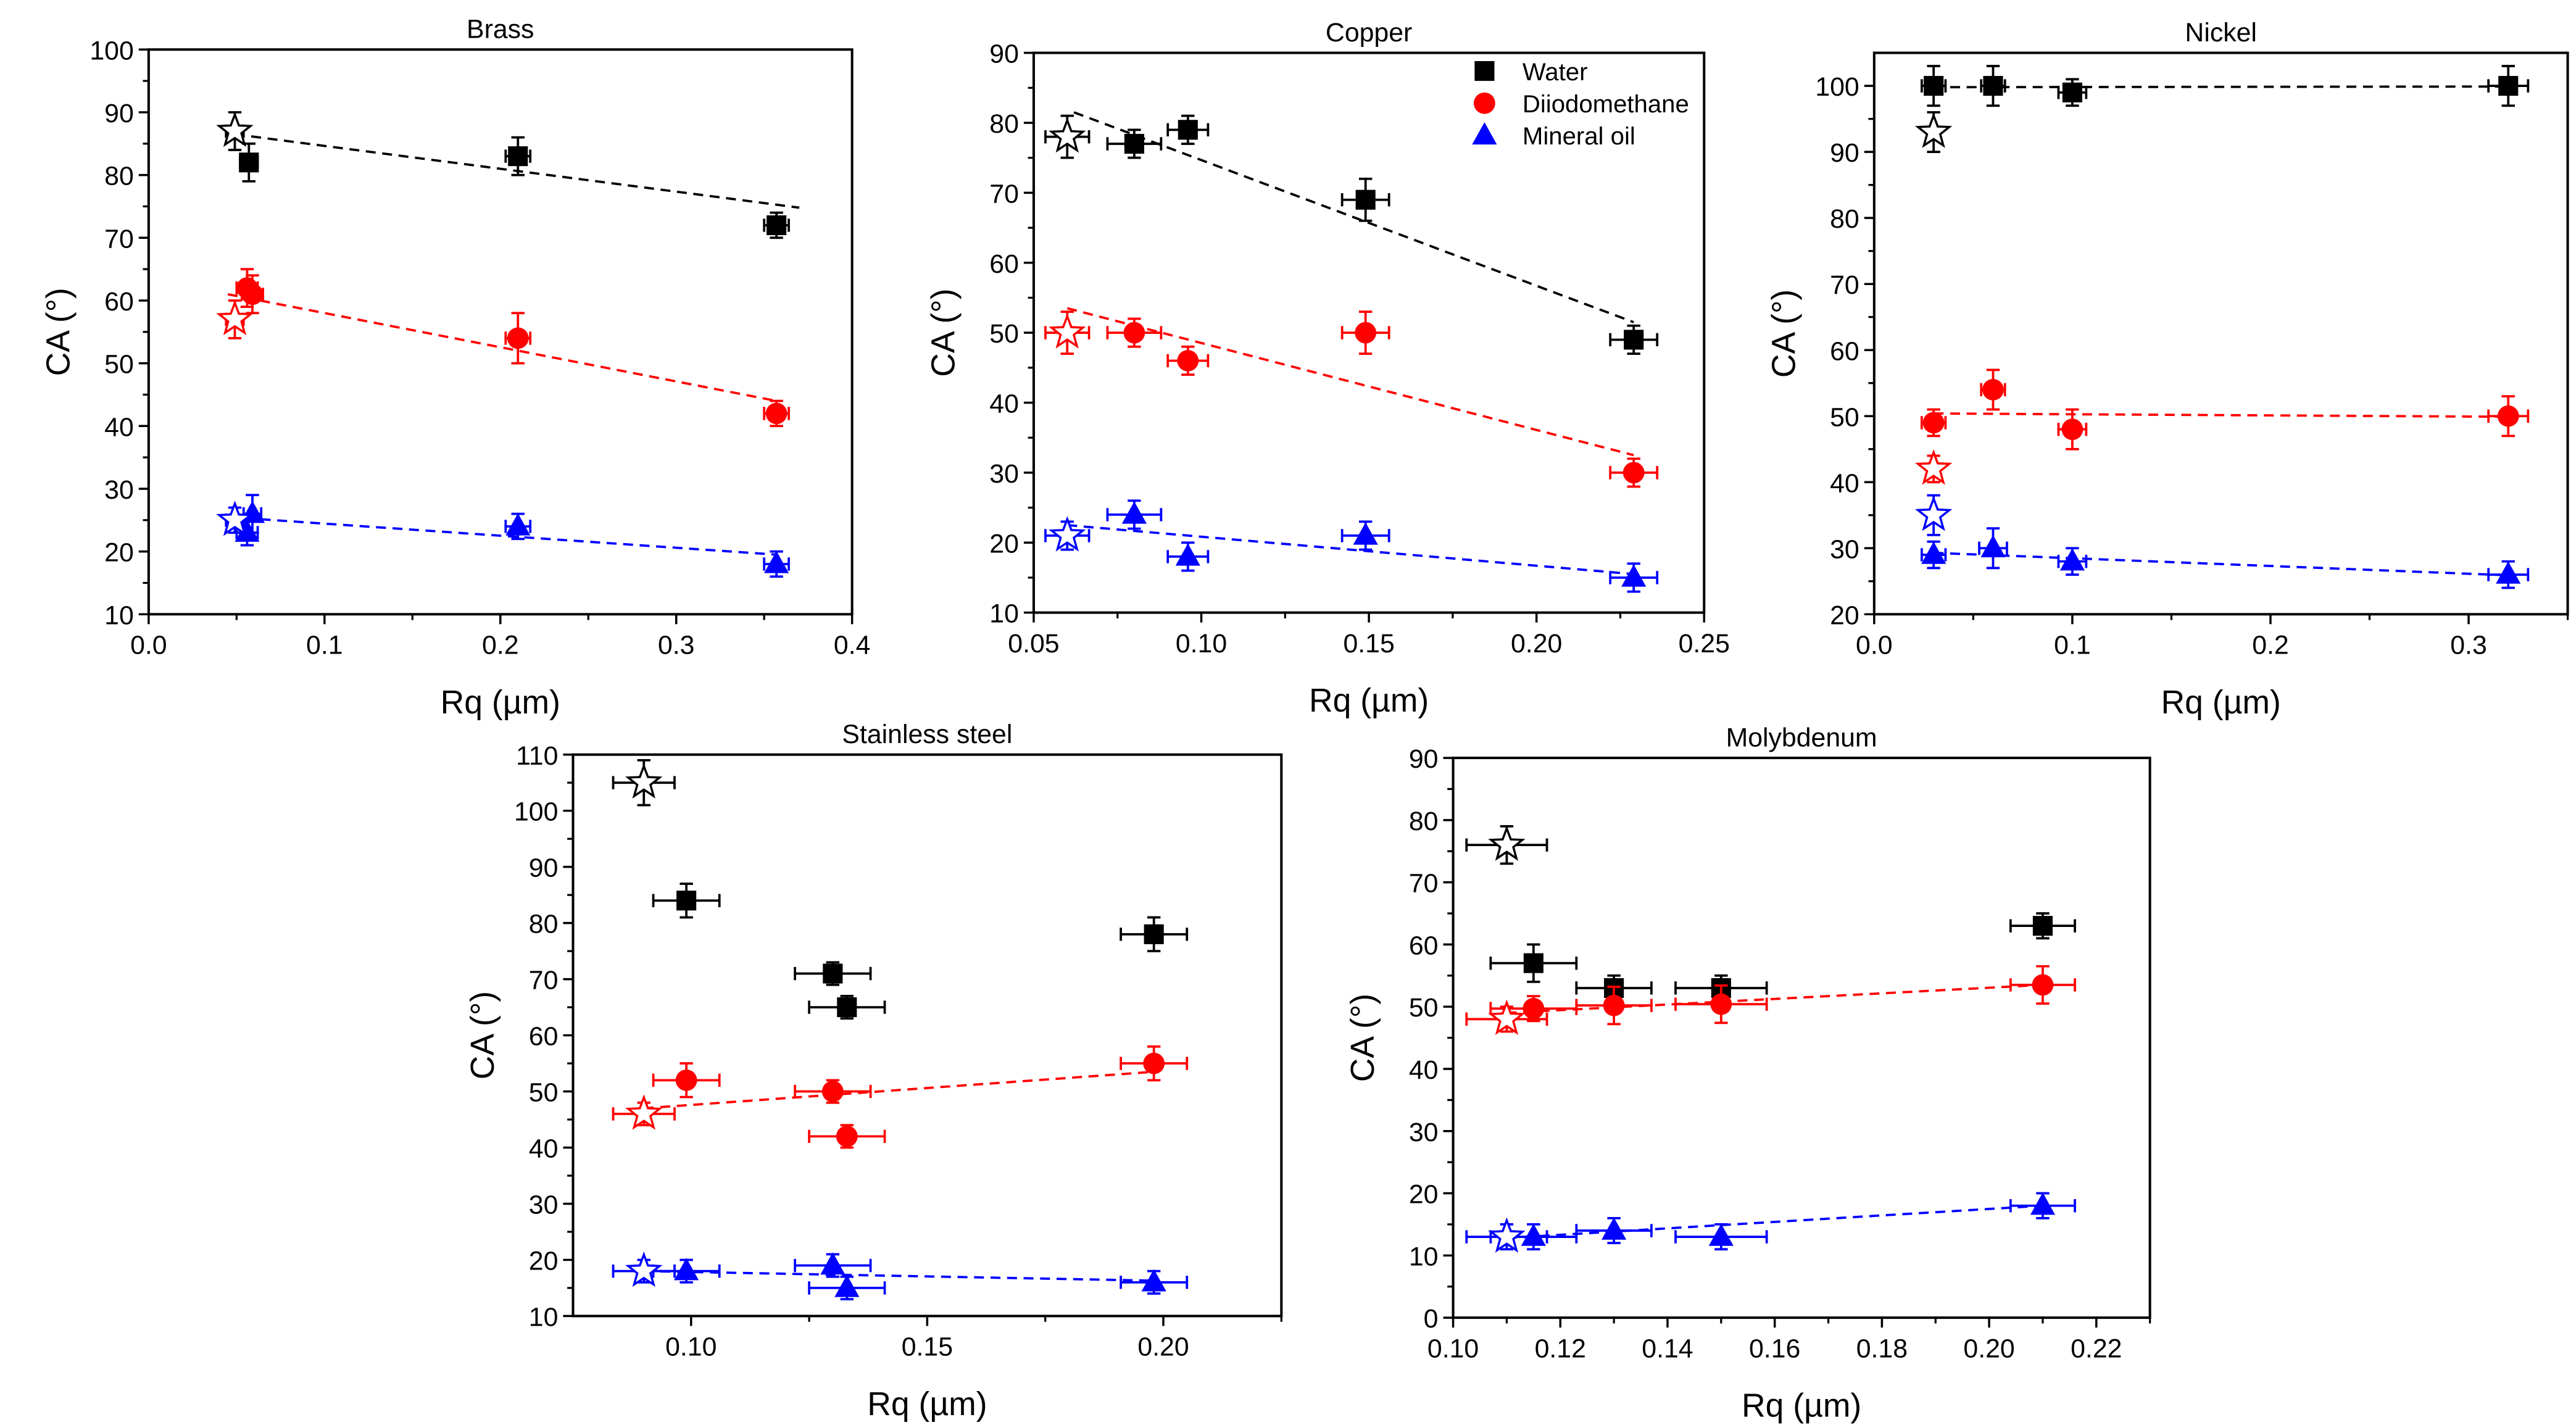  Describe the element at coordinates (1882, 1348) in the screenshot. I see `x-tick-label: 0.18` at that location.